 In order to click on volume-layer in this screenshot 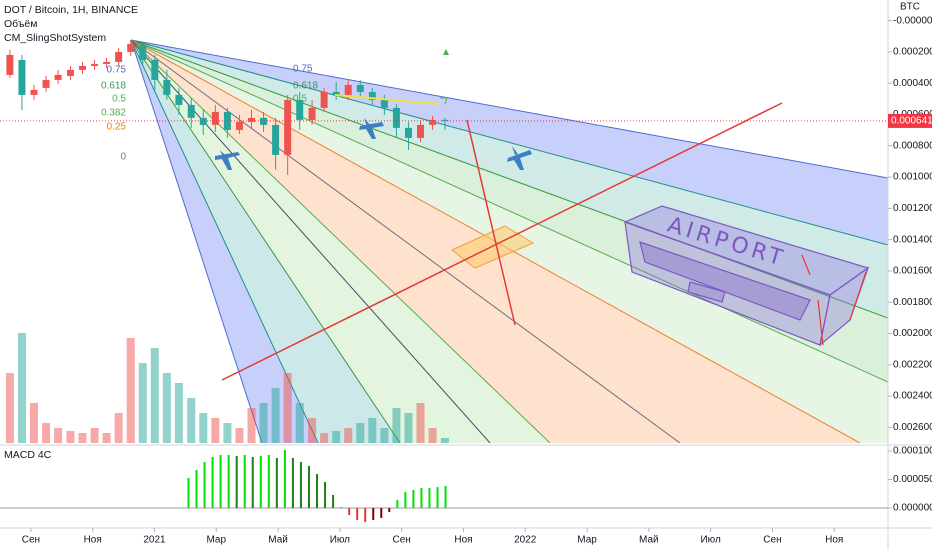, I will do `click(227, 388)`.